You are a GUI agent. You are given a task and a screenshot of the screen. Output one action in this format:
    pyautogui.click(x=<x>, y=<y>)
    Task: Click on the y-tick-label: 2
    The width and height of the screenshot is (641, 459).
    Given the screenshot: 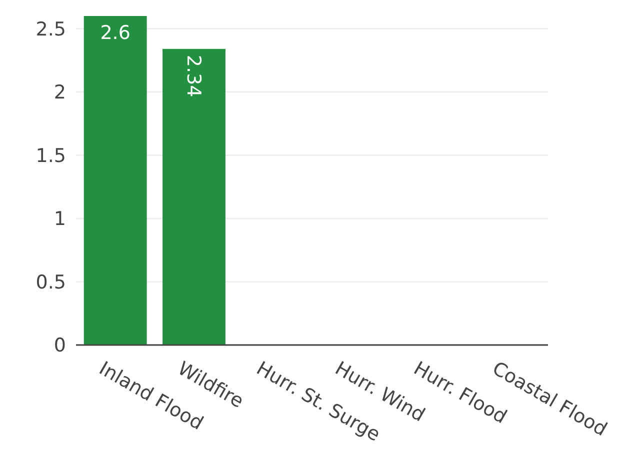 What is the action you would take?
    pyautogui.click(x=60, y=93)
    